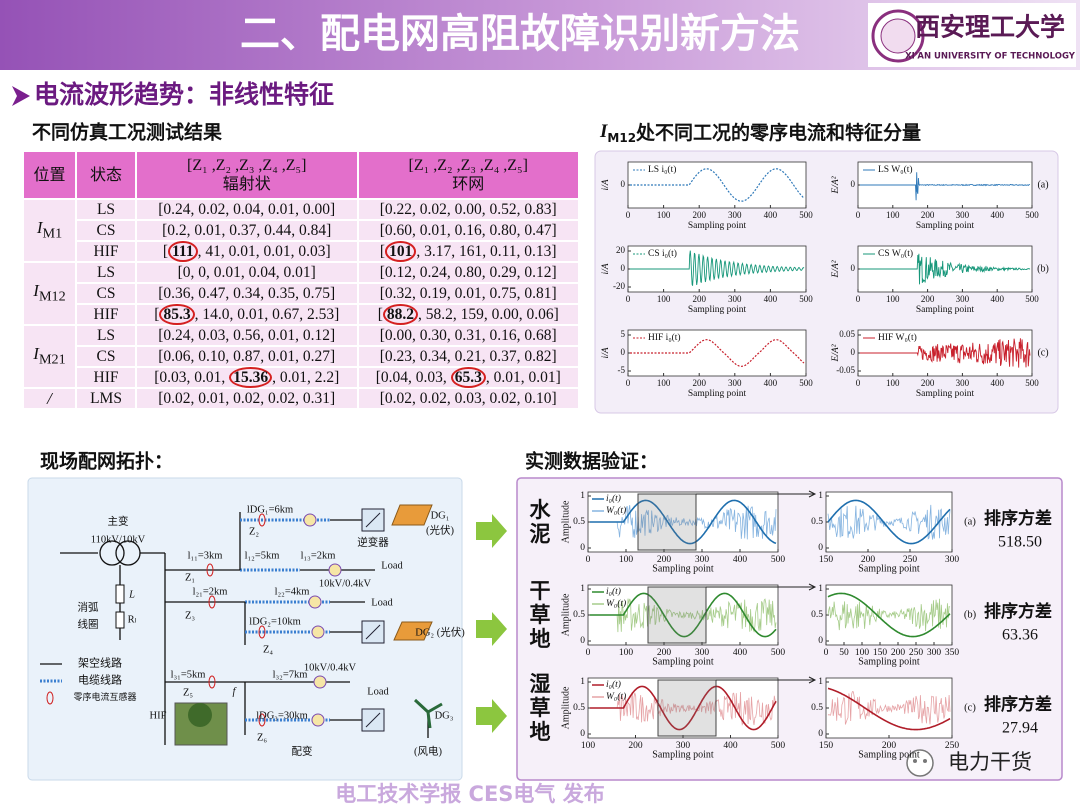 This screenshot has width=1080, height=810. I want to click on legend-label: i₀(t), so click(613, 591).